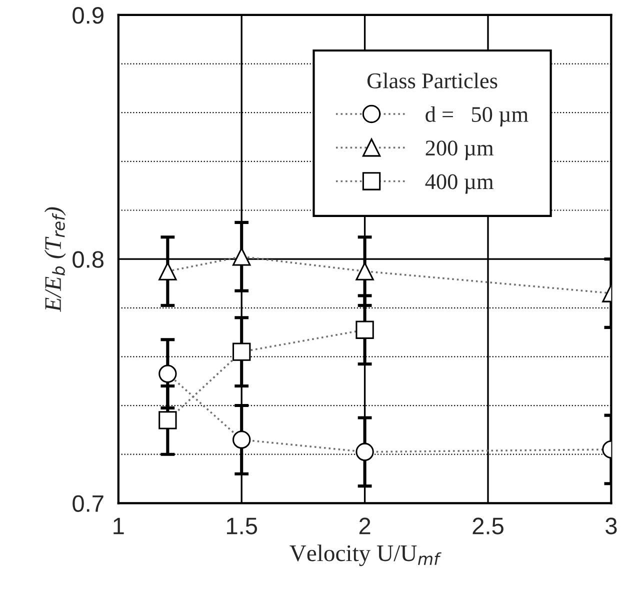 This screenshot has height=599, width=640. I want to click on legend-title: Glass Particles, so click(432, 80).